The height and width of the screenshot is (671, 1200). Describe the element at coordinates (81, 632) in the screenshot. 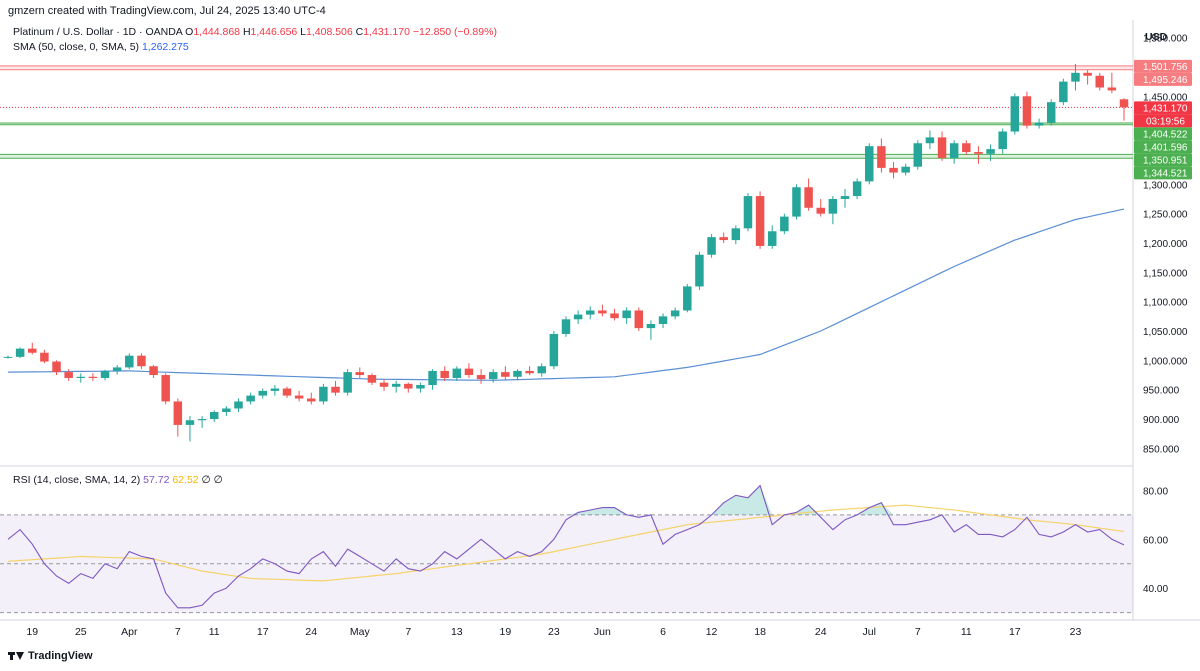

I see `time-tick-label: 25` at that location.